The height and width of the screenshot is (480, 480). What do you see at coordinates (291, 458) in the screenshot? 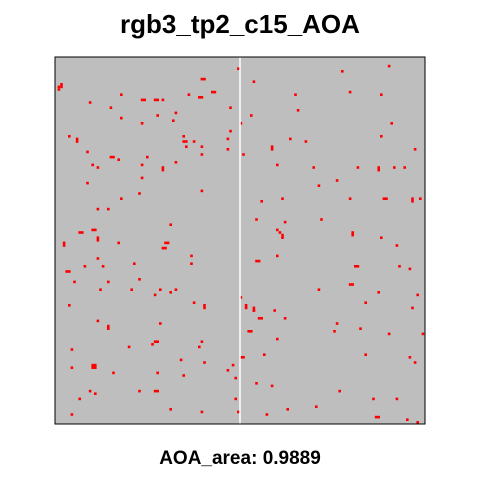
I see `aoa-area-value: 0.9889` at bounding box center [291, 458].